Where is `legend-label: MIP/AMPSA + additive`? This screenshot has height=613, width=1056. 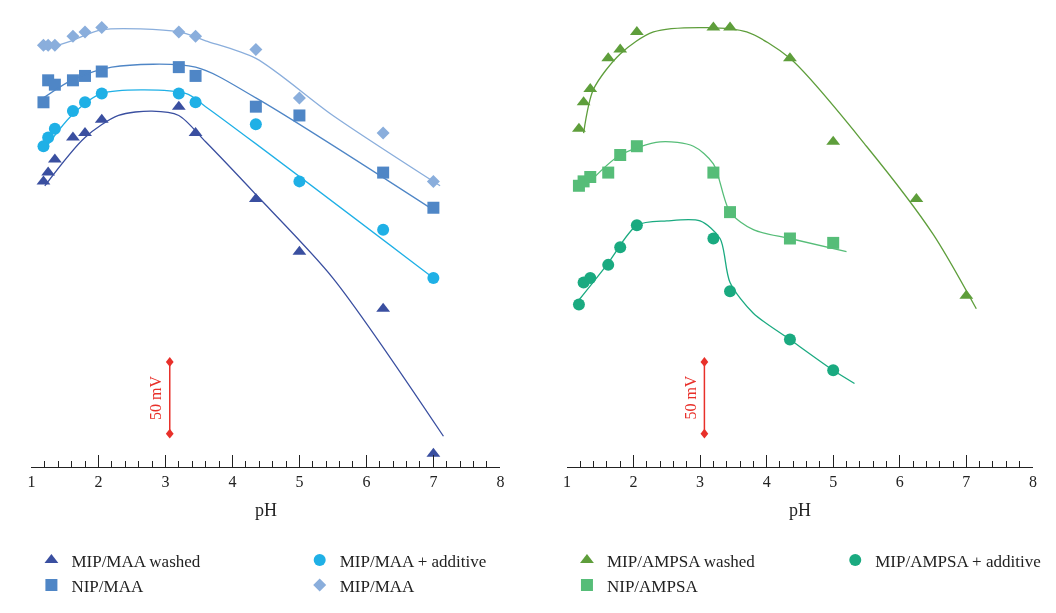 legend-label: MIP/AMPSA + additive is located at coordinates (958, 561).